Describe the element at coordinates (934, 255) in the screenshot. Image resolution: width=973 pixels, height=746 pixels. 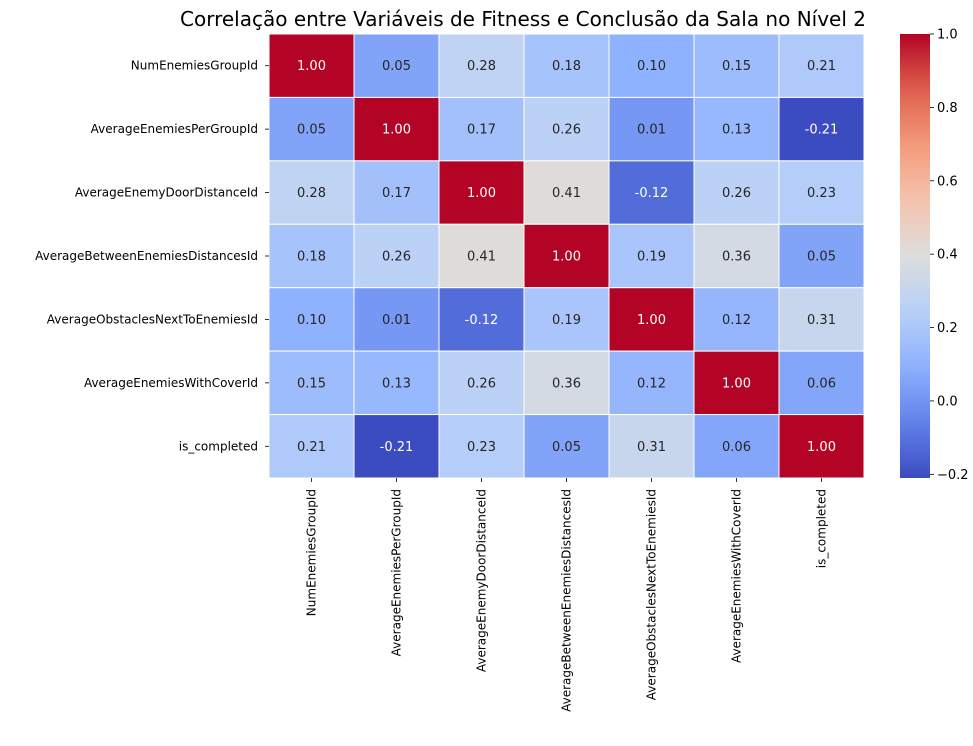
I see `colorbar: −0.2 0.0 0.2 0.4 0.6 0.8 1.0` at that location.